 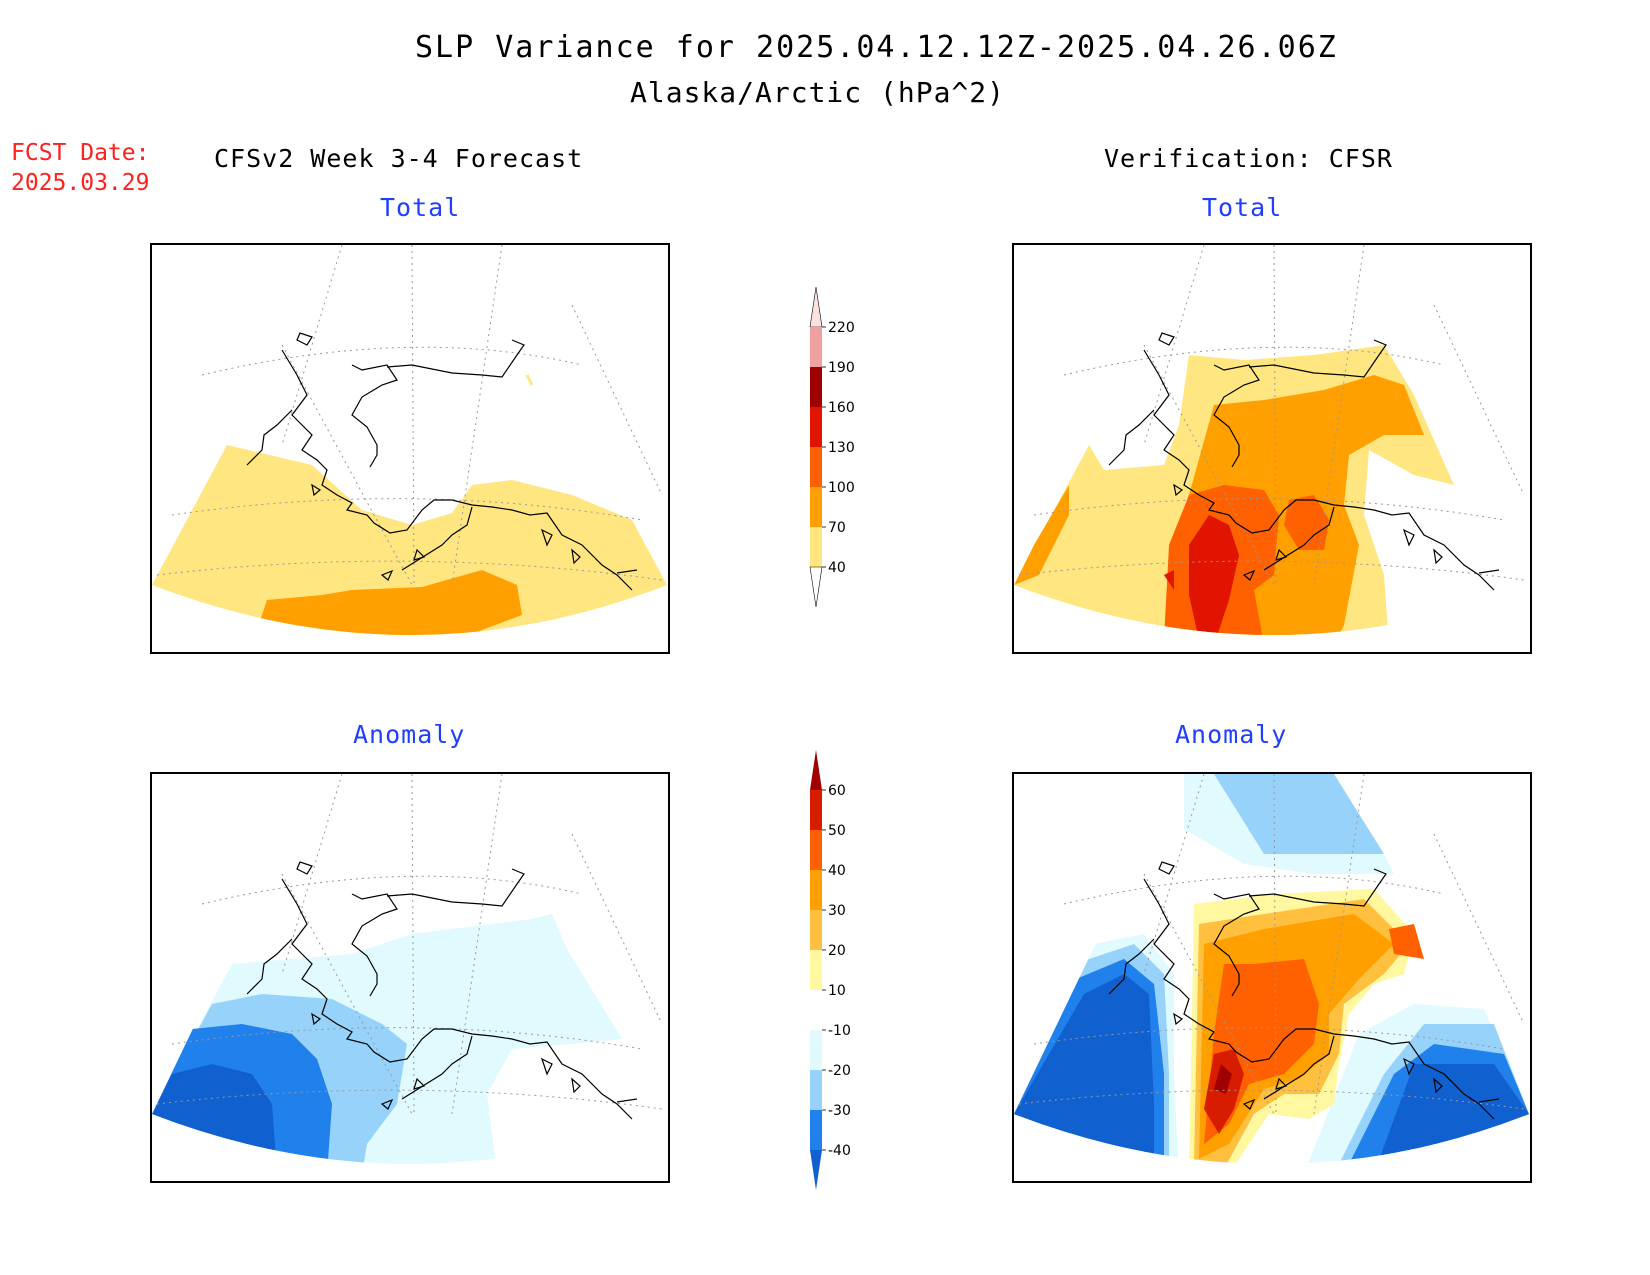 What do you see at coordinates (1272, 977) in the screenshot?
I see `verification-anomaly-map` at bounding box center [1272, 977].